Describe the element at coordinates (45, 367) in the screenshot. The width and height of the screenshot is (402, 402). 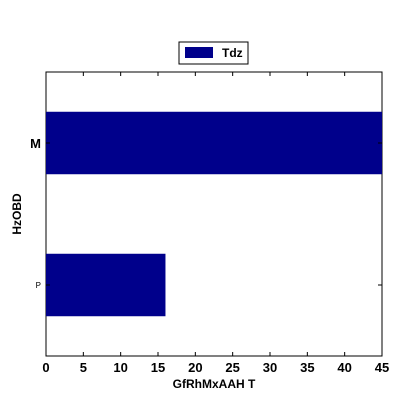
I see `x-tick-label: 0` at that location.